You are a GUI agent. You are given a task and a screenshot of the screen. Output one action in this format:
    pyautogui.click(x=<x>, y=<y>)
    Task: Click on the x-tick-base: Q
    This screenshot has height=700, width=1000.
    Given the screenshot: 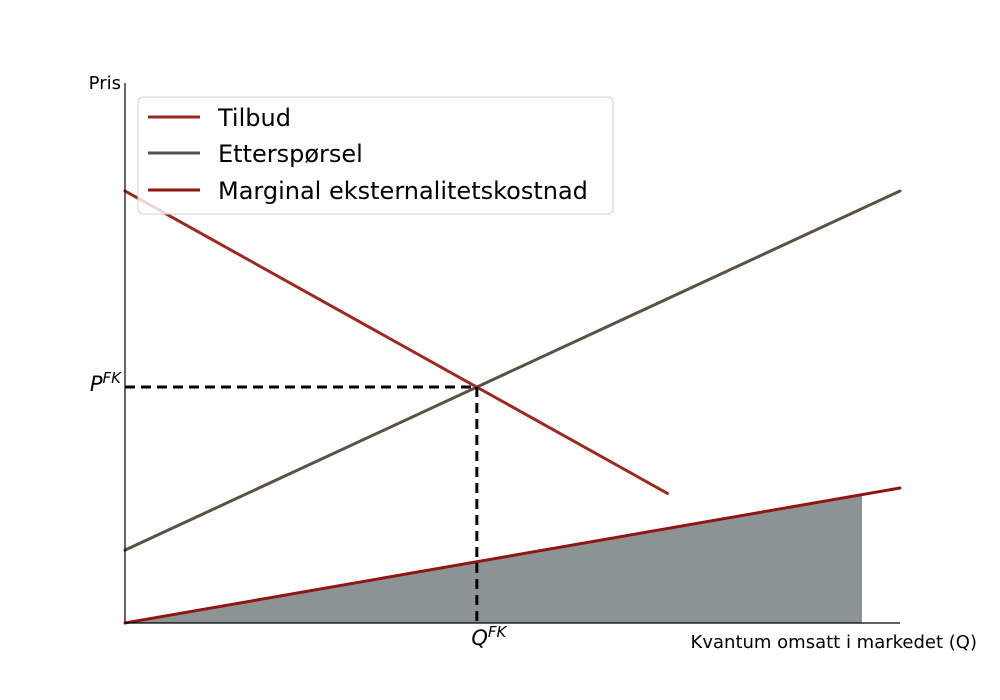 What is the action you would take?
    pyautogui.click(x=479, y=638)
    